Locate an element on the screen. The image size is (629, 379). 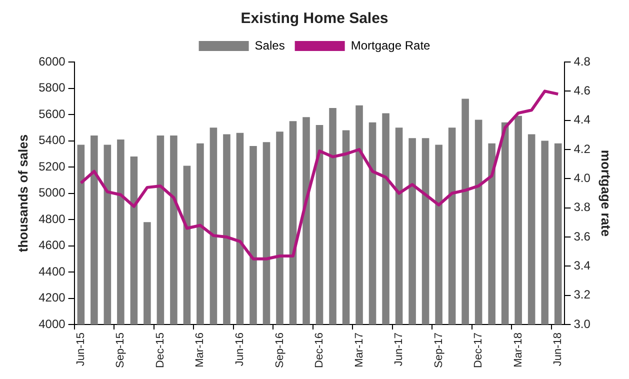
y-tick-label: 4800 is located at coordinates (52, 219).